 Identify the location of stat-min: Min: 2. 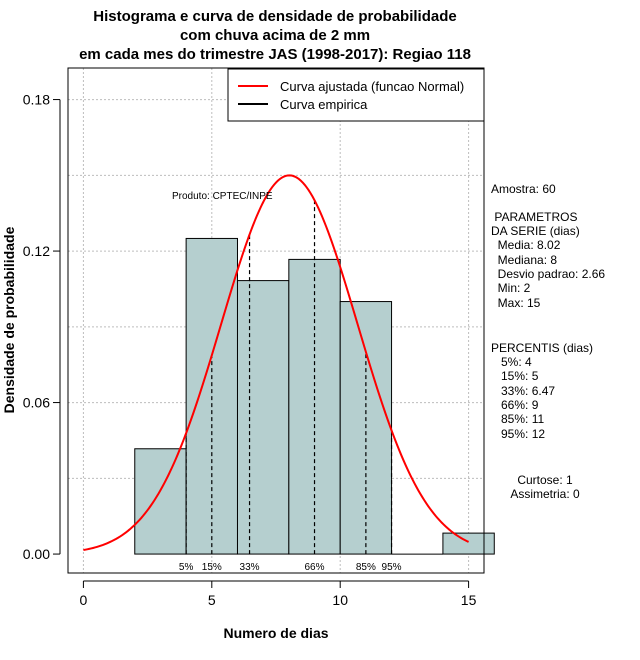
(511, 288).